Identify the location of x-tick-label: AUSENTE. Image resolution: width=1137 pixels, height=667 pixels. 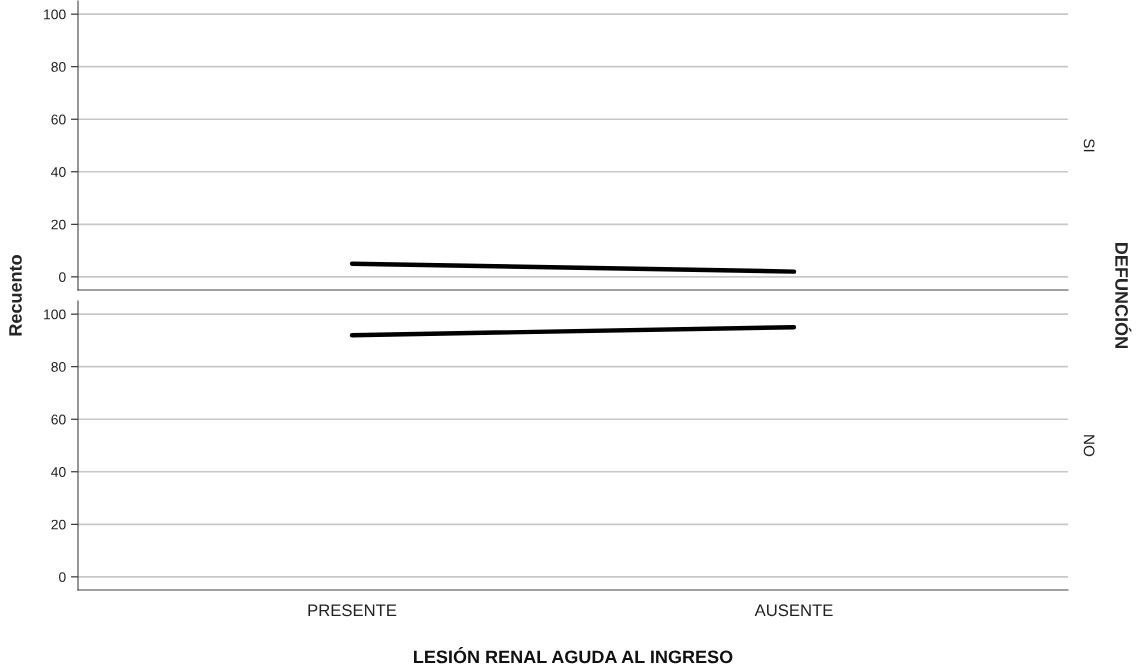
(793, 610).